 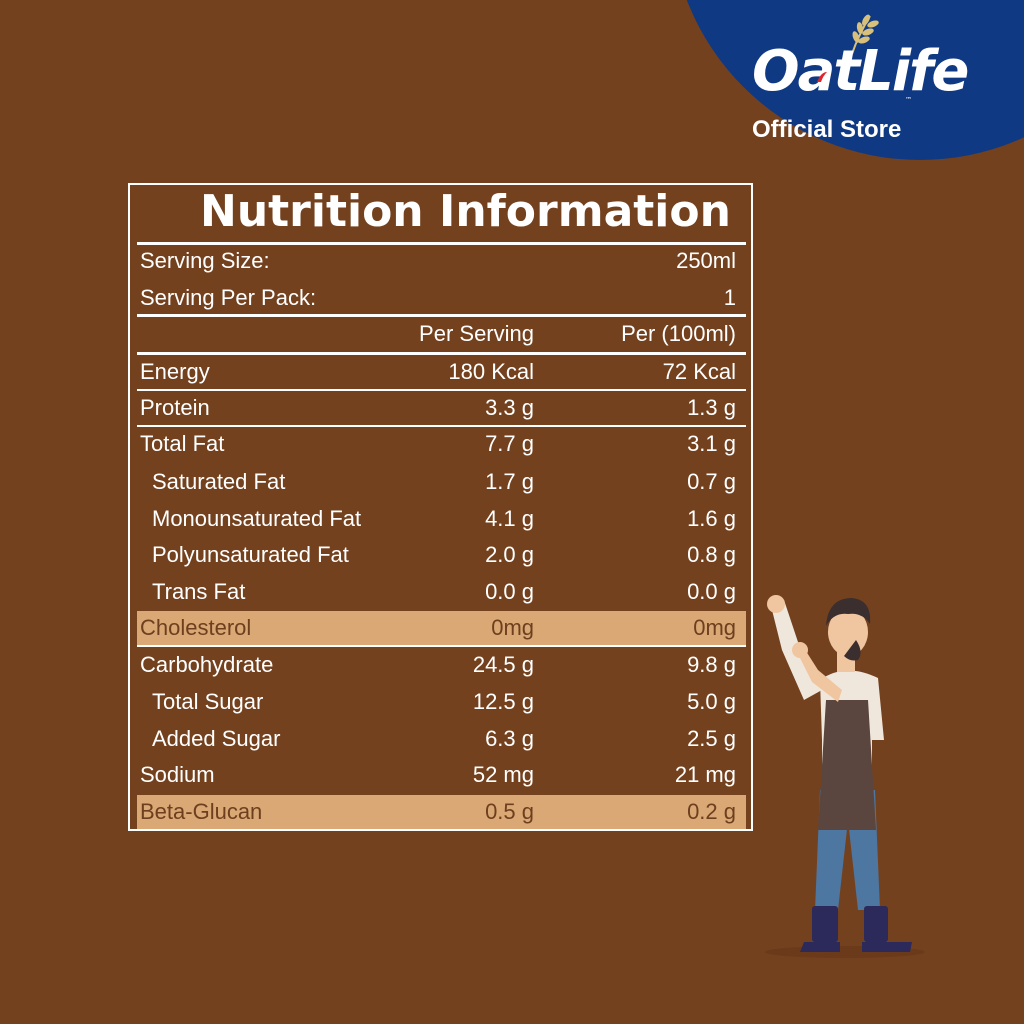 I want to click on table-row-highlighted: Beta-Glucan 0.5 g 0.2 g, so click(x=441, y=812).